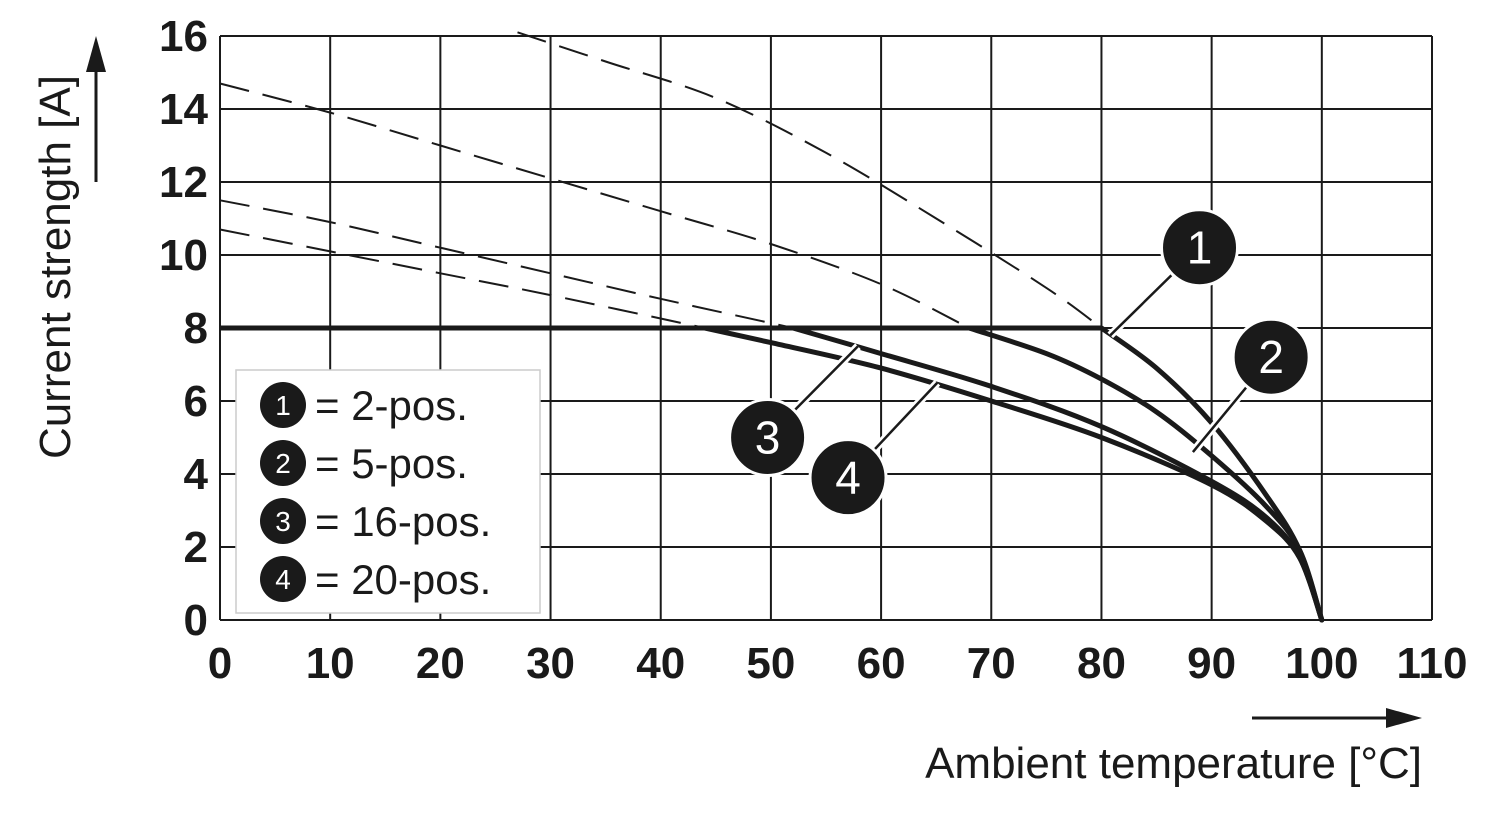 The image size is (1500, 820). What do you see at coordinates (55, 267) in the screenshot?
I see `y-axis-label: Current strength [A]` at bounding box center [55, 267].